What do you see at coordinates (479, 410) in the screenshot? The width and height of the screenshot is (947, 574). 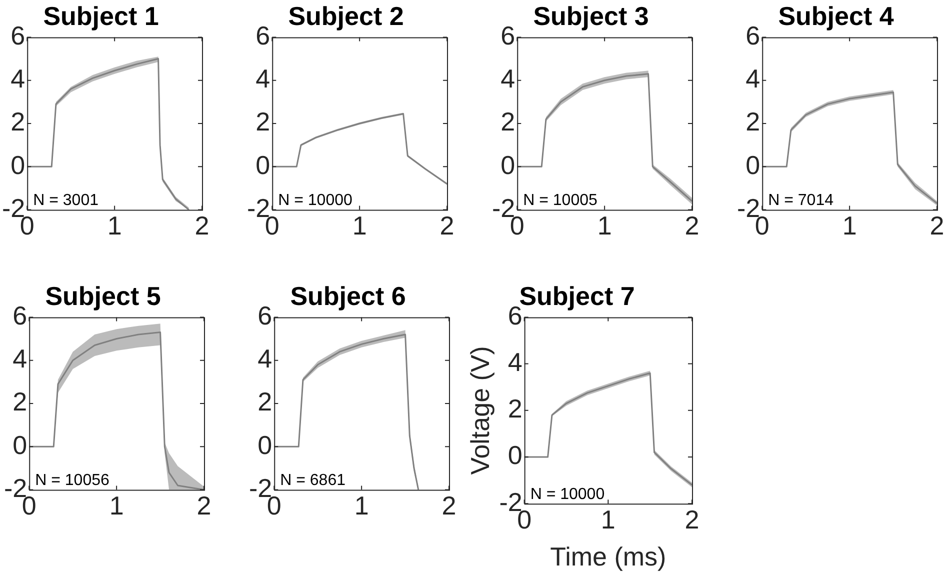 I see `y-axis-title: Voltage (V)` at bounding box center [479, 410].